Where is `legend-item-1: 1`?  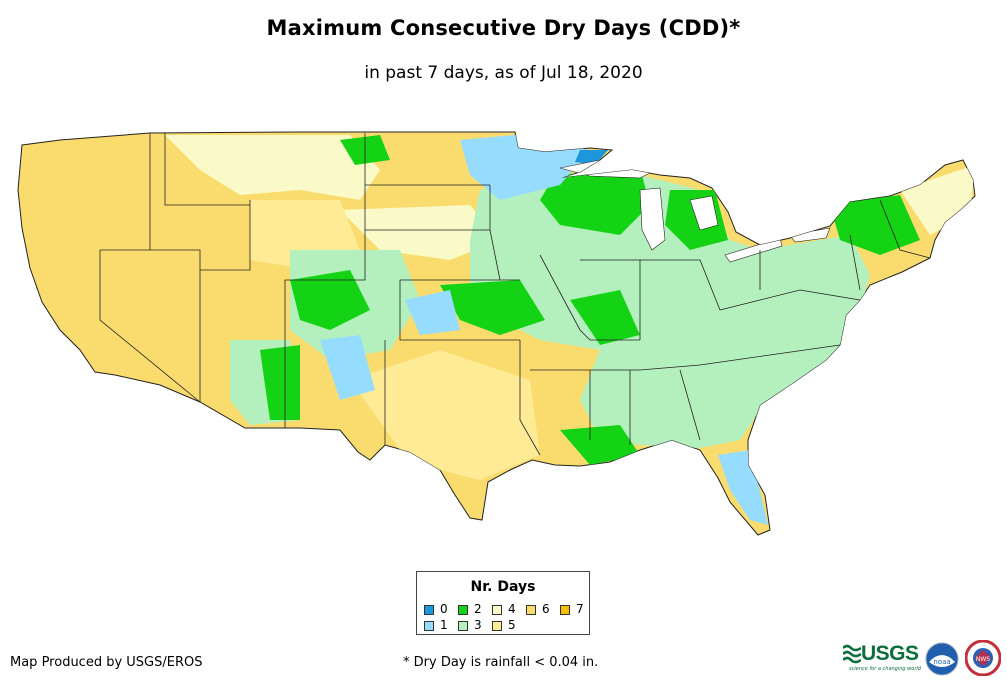
legend-item-1: 1 is located at coordinates (436, 625).